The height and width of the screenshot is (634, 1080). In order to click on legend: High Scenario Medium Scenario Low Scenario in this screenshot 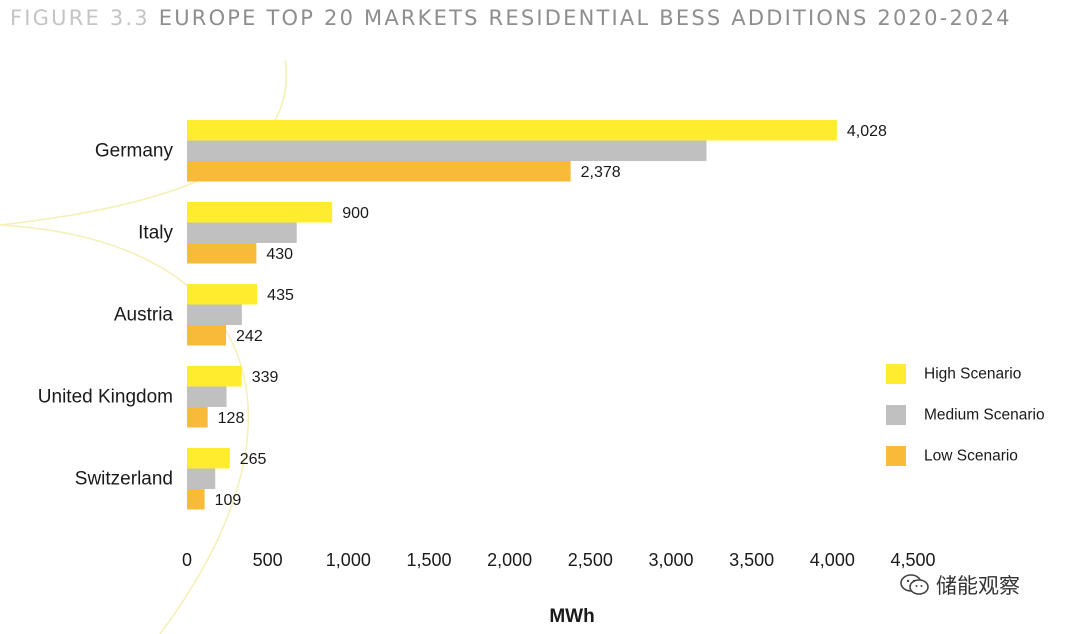, I will do `click(965, 415)`.